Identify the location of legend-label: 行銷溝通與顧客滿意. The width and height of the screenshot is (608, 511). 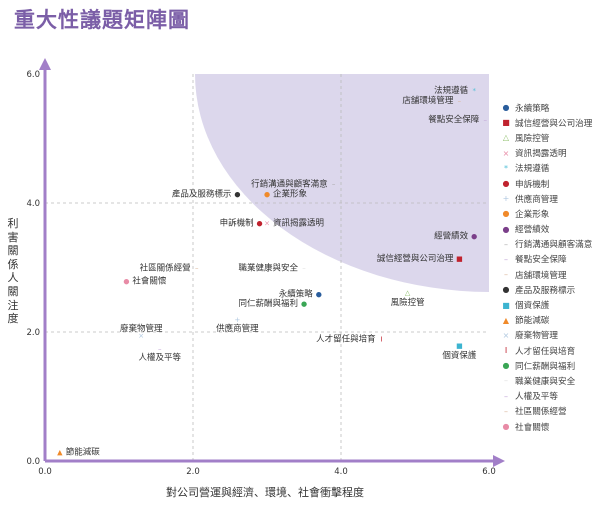
(554, 245).